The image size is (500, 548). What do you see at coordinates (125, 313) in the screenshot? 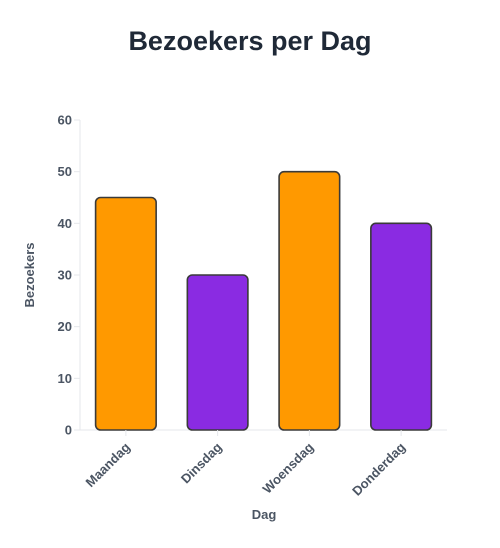
I see `bar-maandag` at bounding box center [125, 313].